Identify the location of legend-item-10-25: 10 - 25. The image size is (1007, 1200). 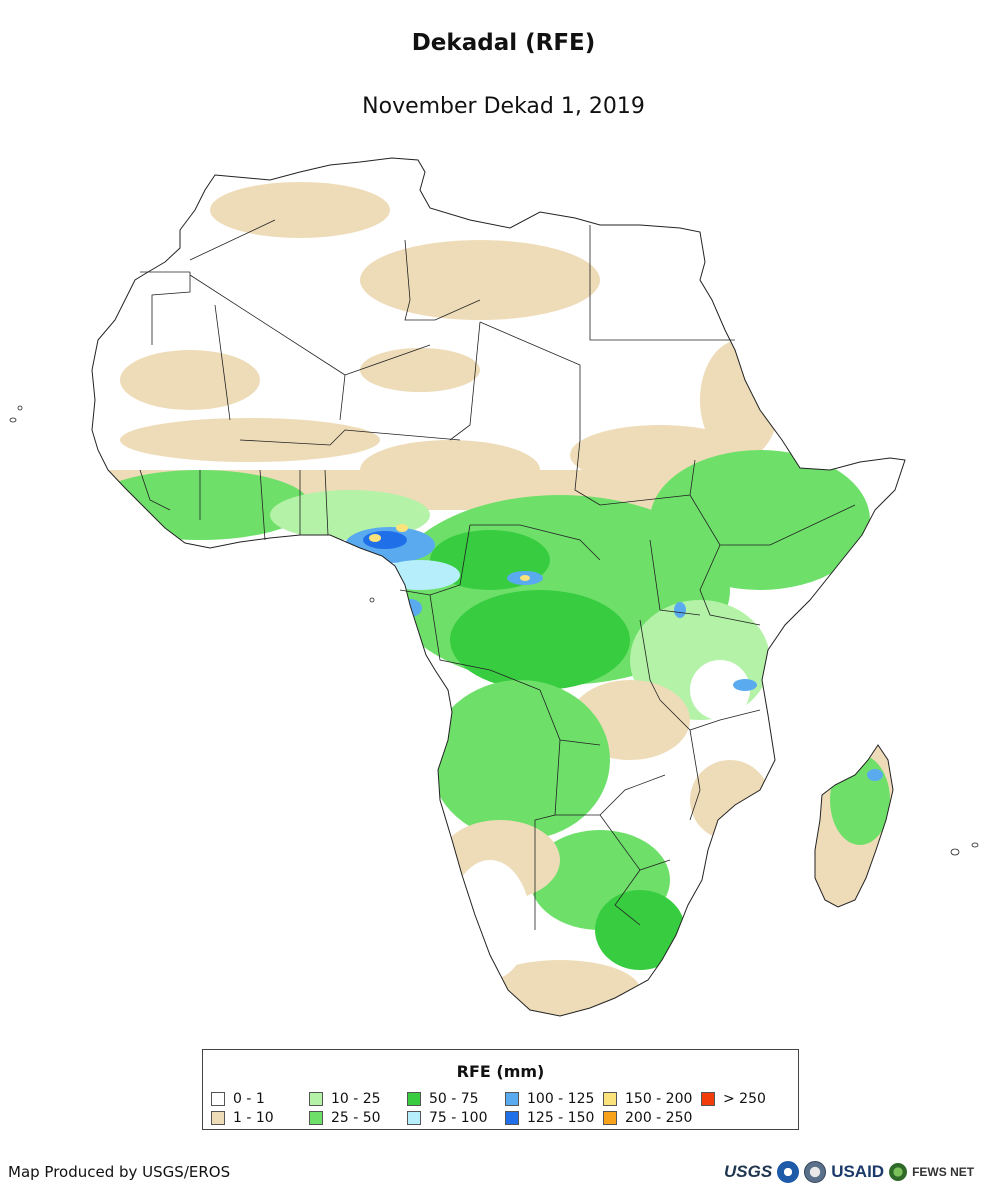
(345, 1099).